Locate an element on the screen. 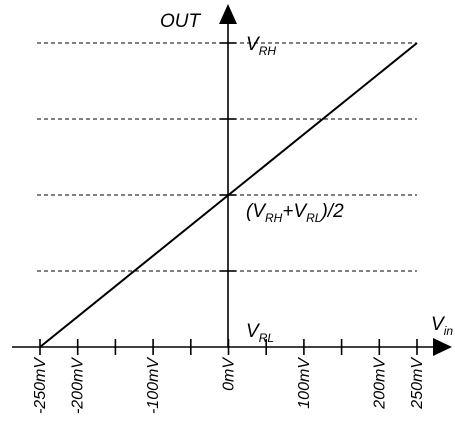  y-level-label-4: VRH is located at coordinates (261, 46).